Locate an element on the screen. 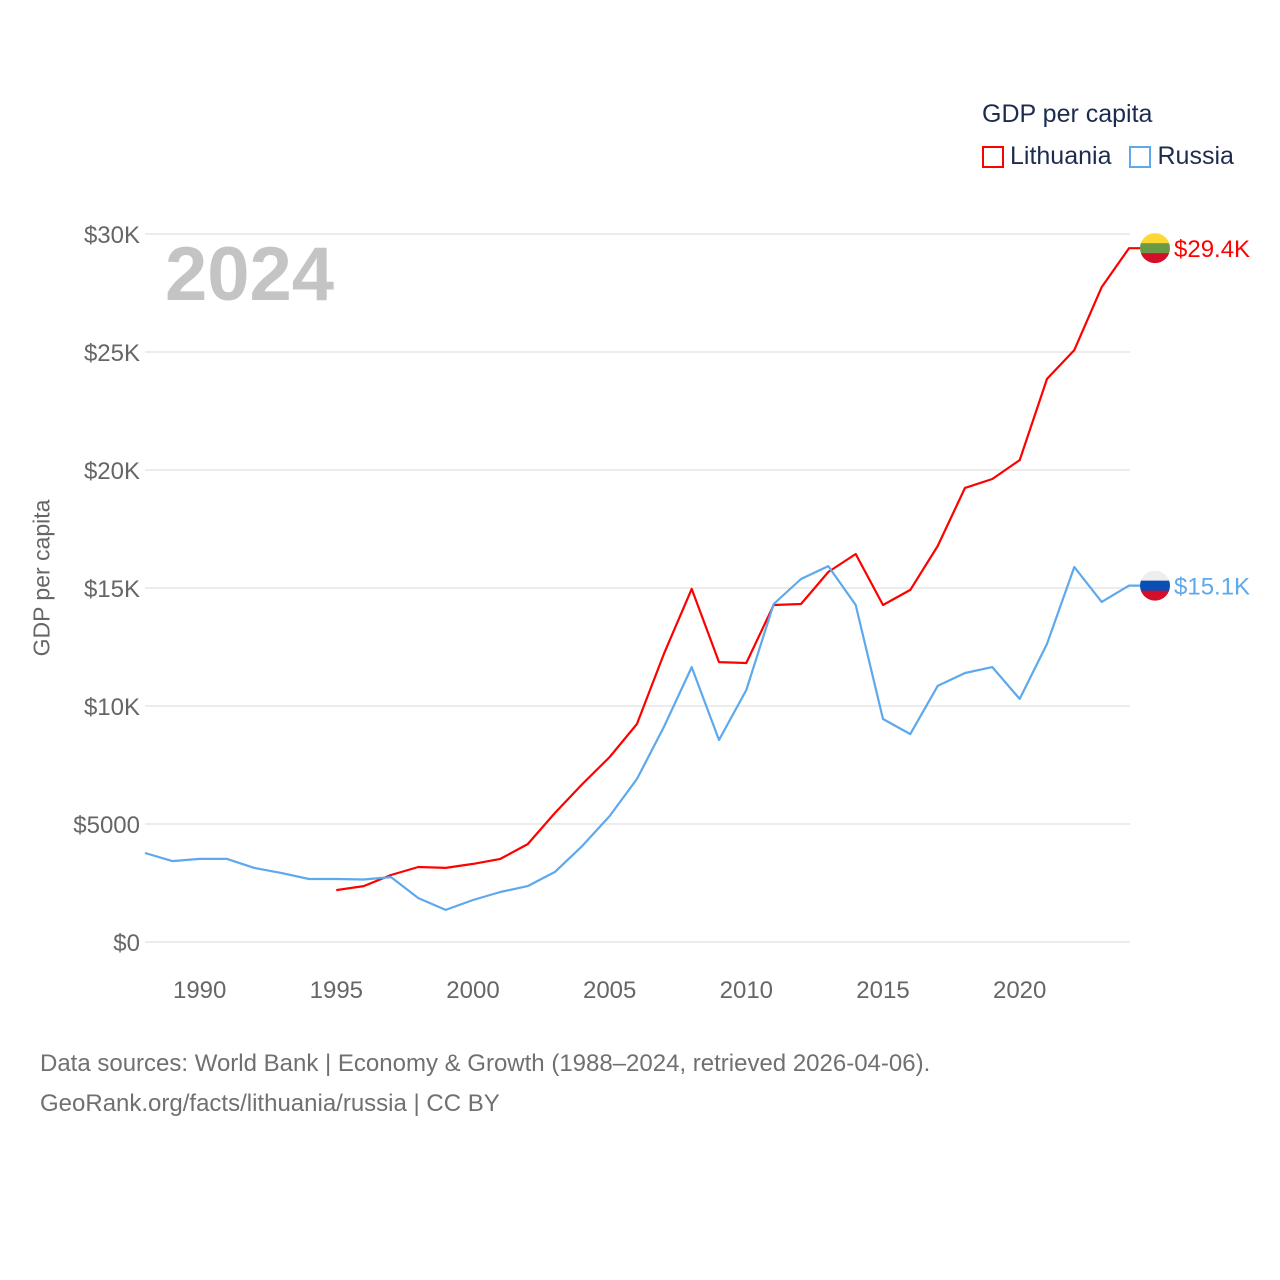 The image size is (1280, 1280). y-tick-label: $0 is located at coordinates (126, 943).